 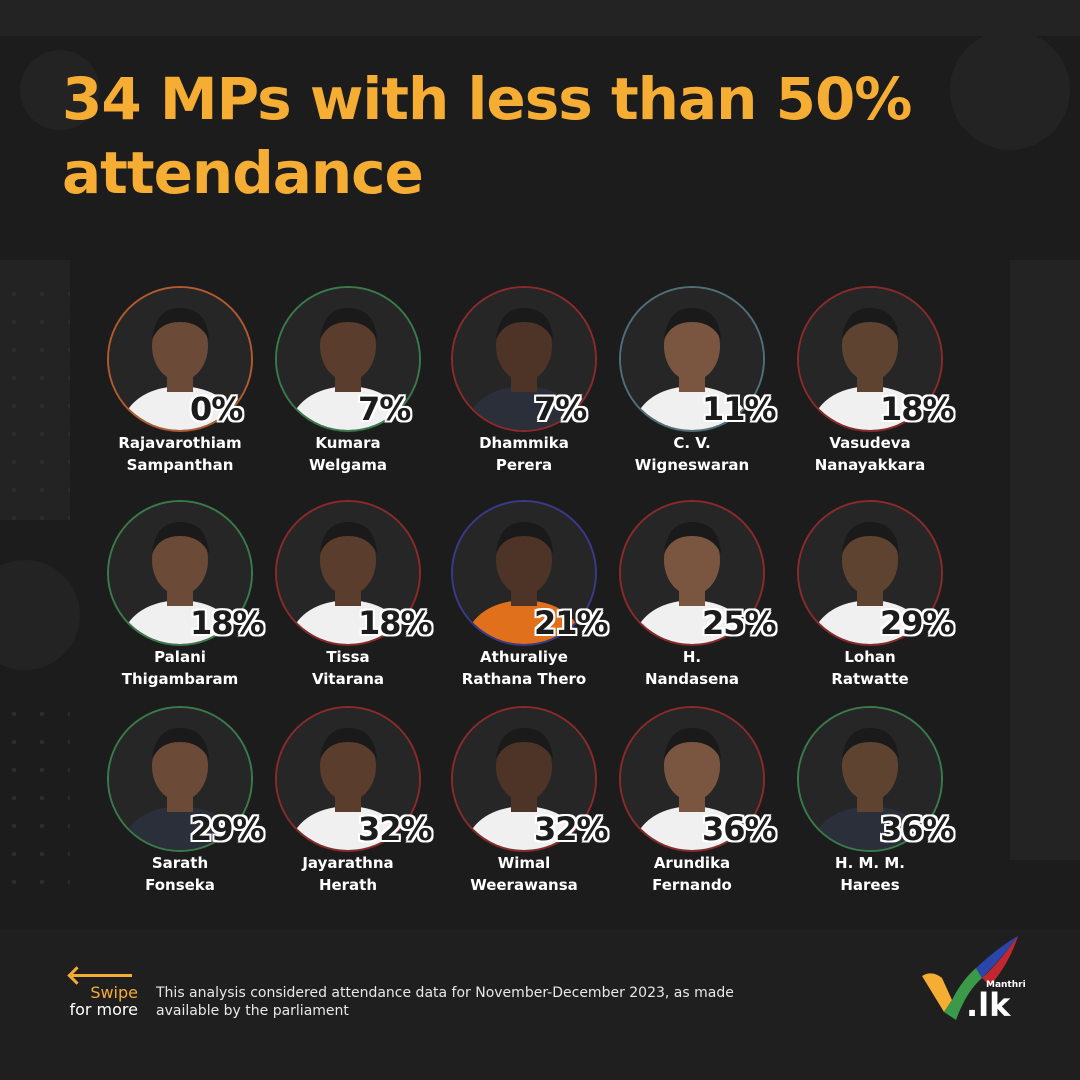 I want to click on mp-last-name: Ratwatte, so click(x=870, y=679).